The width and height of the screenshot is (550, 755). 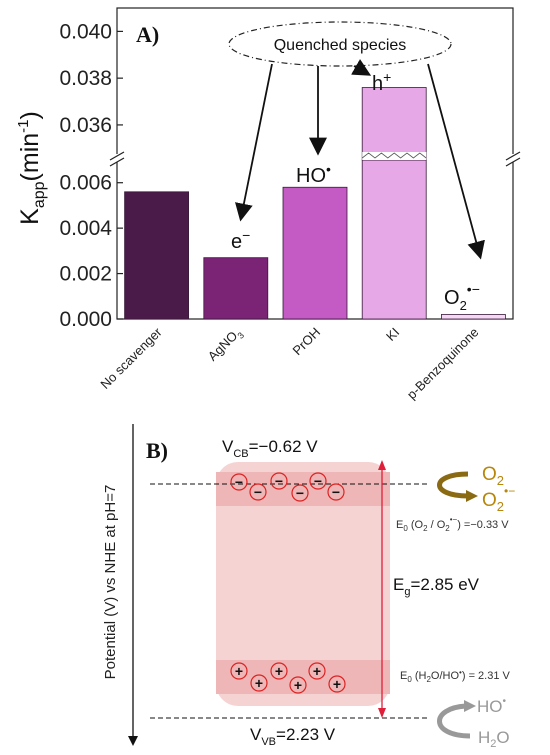 I want to click on o2-reduction-arrowhead, so click(x=472, y=496).